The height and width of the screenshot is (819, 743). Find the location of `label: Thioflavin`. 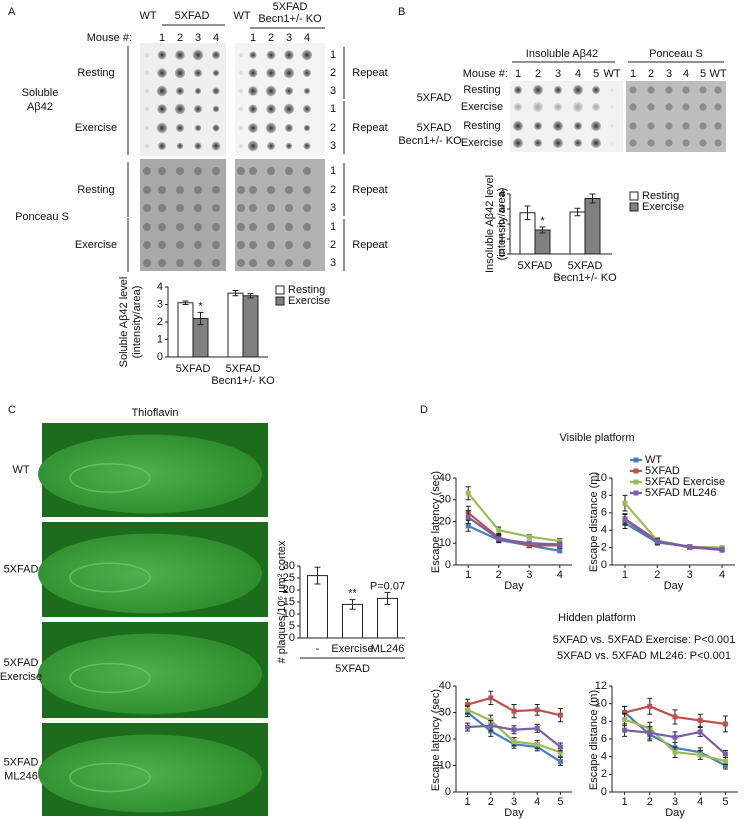

label: Thioflavin is located at coordinates (154, 413).